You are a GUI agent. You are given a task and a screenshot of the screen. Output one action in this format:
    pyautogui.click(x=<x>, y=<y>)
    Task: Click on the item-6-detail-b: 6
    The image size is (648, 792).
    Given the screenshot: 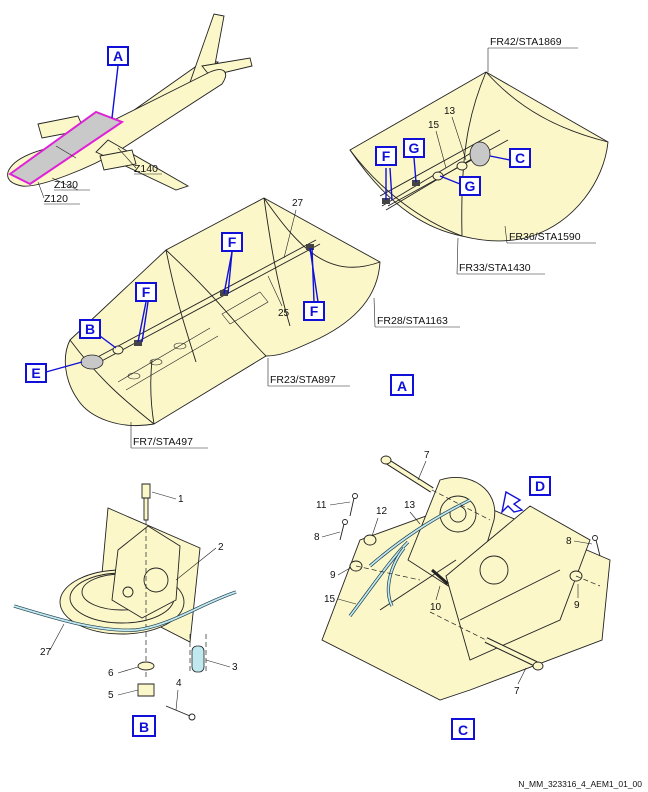 What is the action you would take?
    pyautogui.click(x=111, y=673)
    